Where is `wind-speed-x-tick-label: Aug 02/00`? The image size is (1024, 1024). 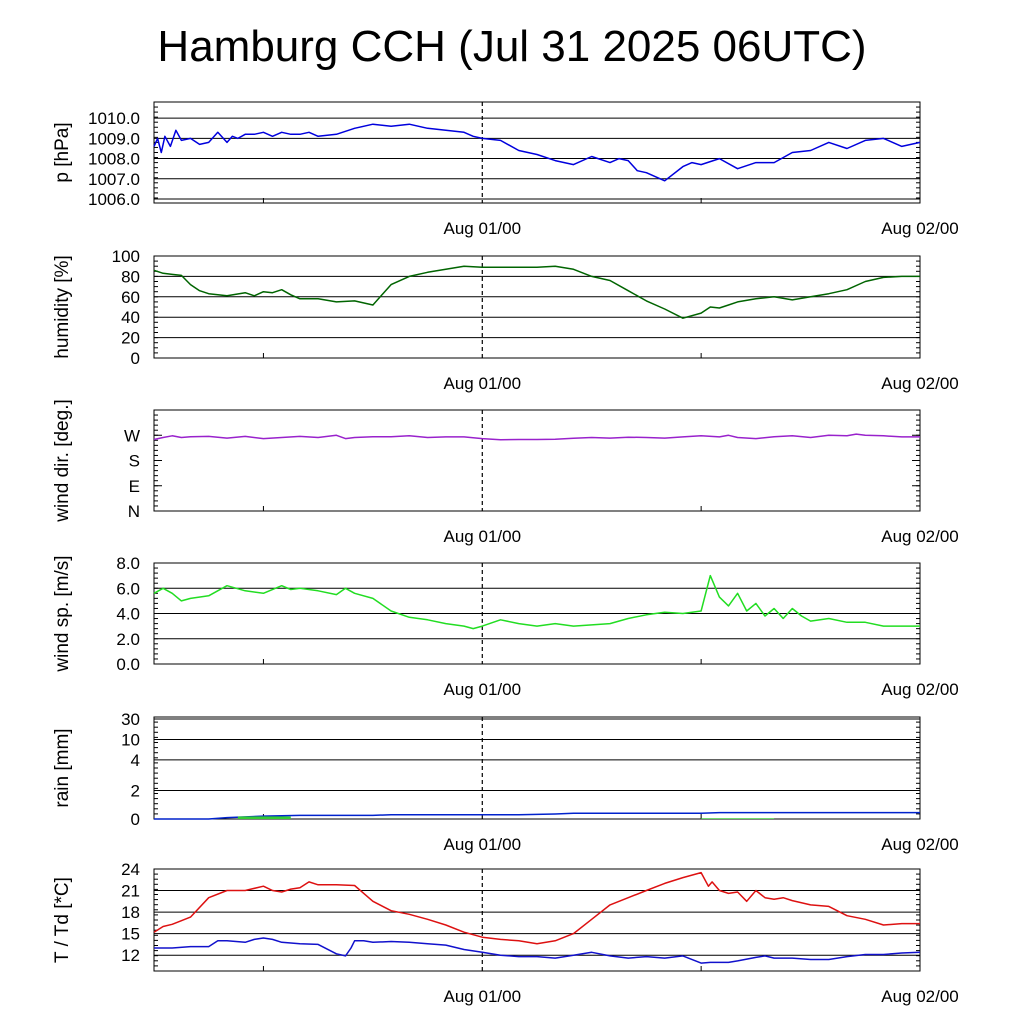 wind-speed-x-tick-label: Aug 02/00 is located at coordinates (920, 689).